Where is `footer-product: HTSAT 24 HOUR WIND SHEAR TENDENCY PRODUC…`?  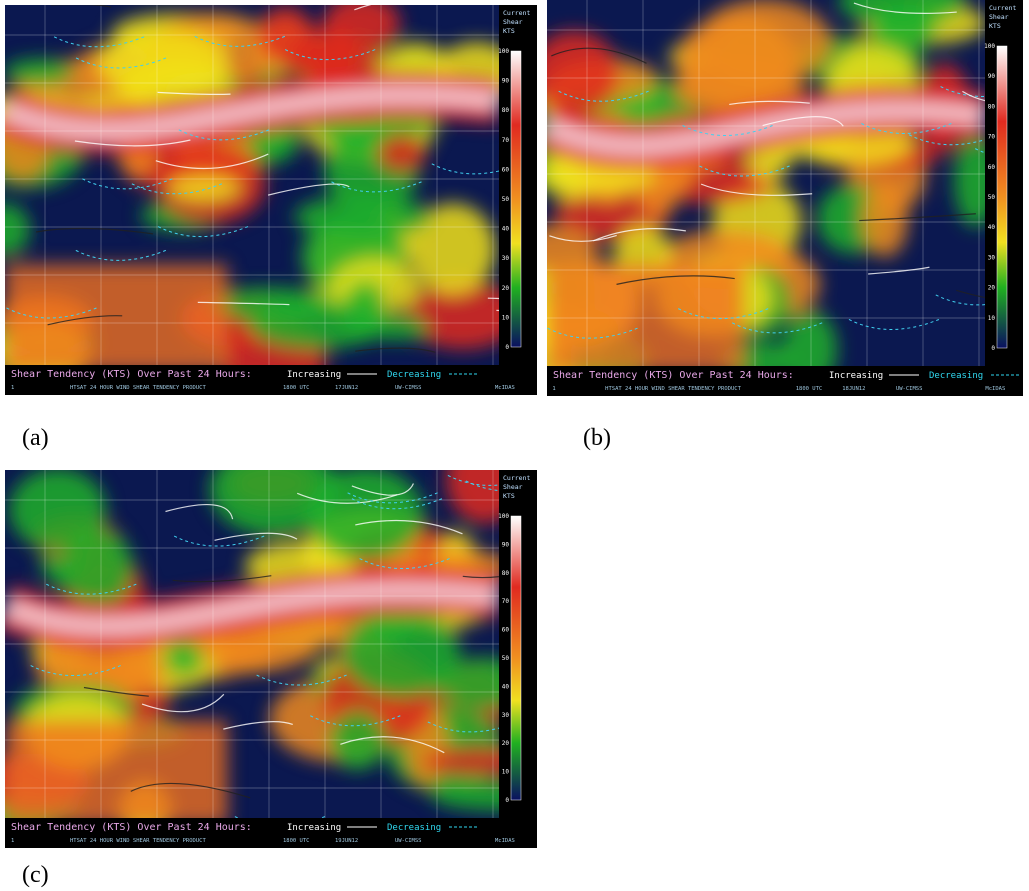 footer-product: HTSAT 24 HOUR WIND SHEAR TENDENCY PRODUC… is located at coordinates (138, 841).